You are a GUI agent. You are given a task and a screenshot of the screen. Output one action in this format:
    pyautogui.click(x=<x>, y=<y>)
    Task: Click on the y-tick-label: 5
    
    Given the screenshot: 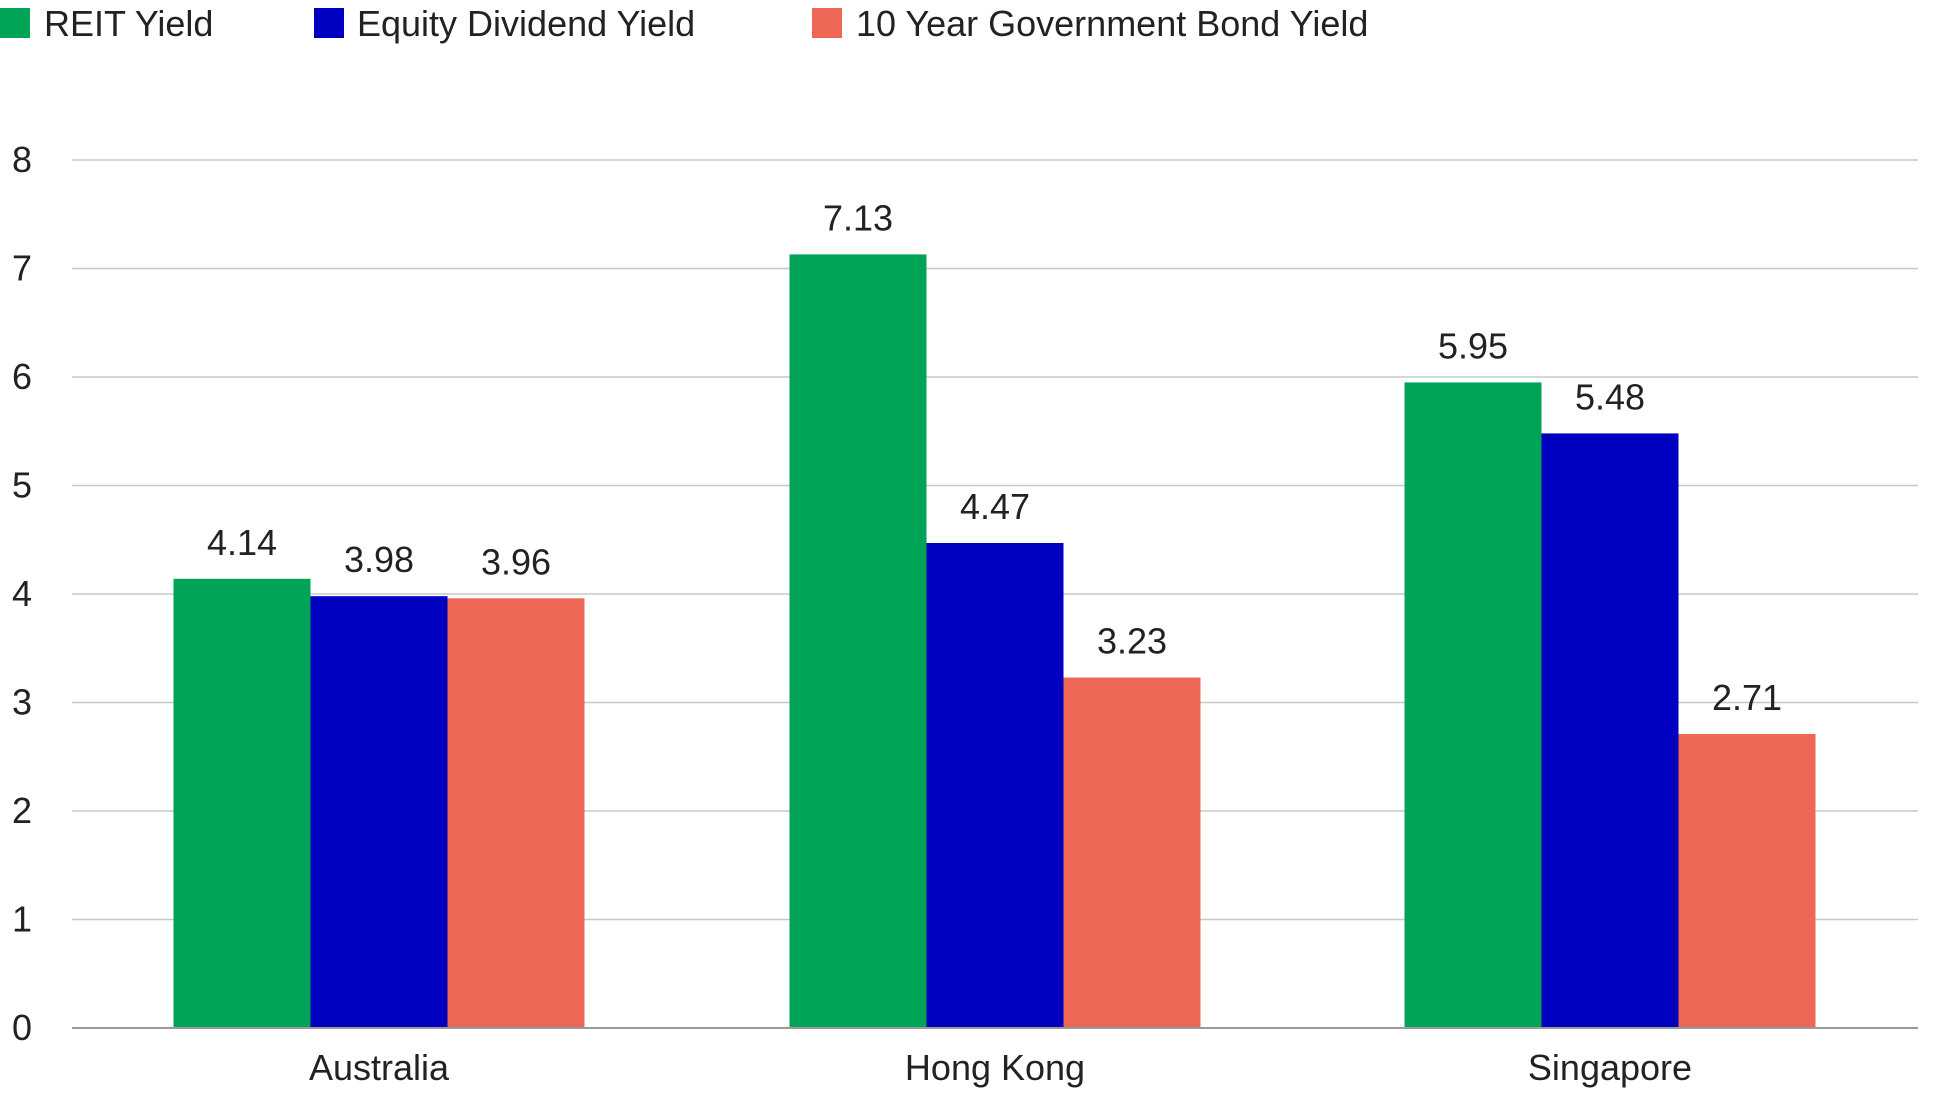 What is the action you would take?
    pyautogui.click(x=22, y=485)
    